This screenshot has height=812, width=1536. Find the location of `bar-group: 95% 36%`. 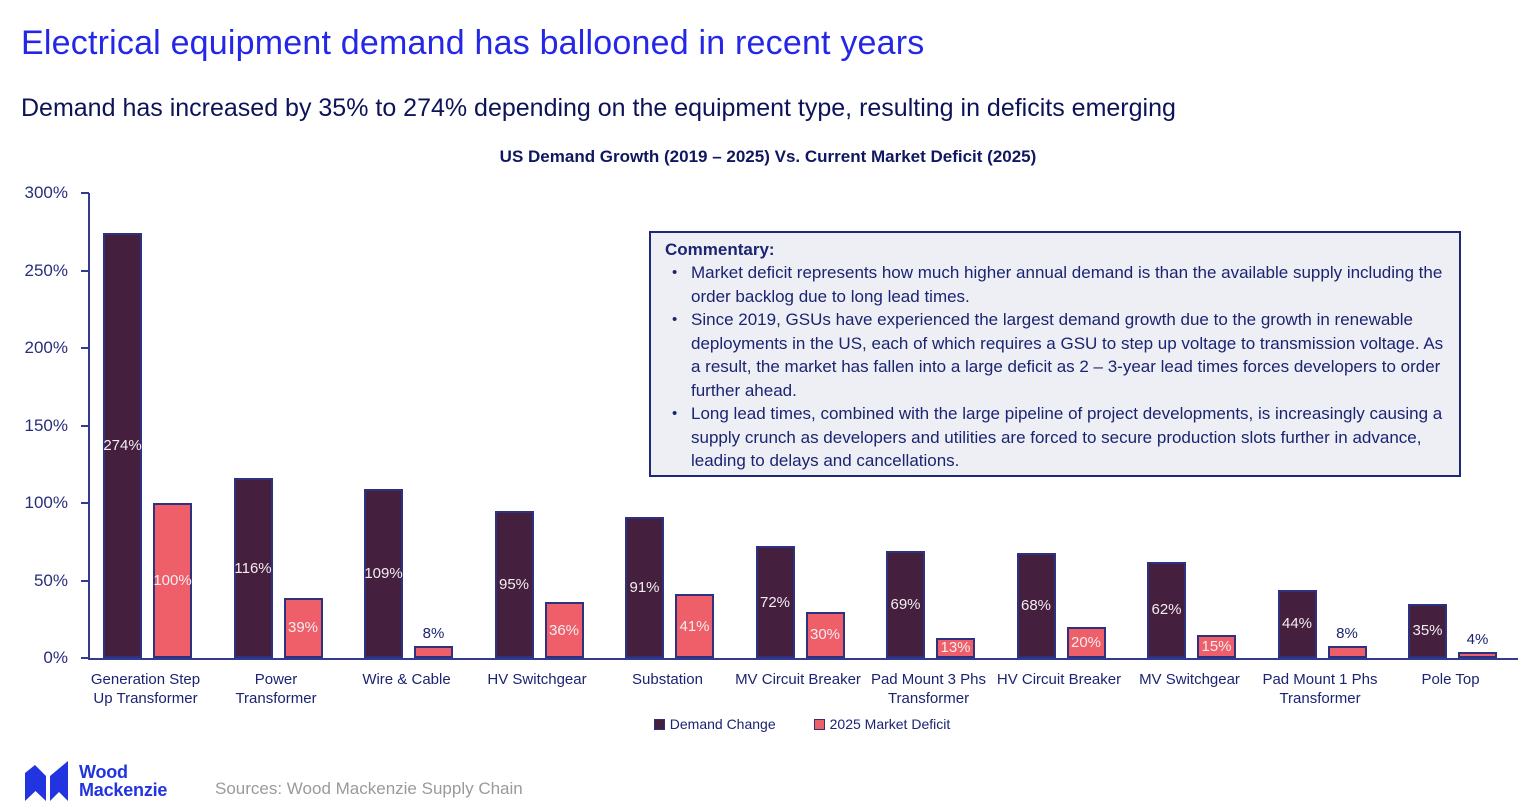

bar-group: 95% 36% is located at coordinates (539, 425).